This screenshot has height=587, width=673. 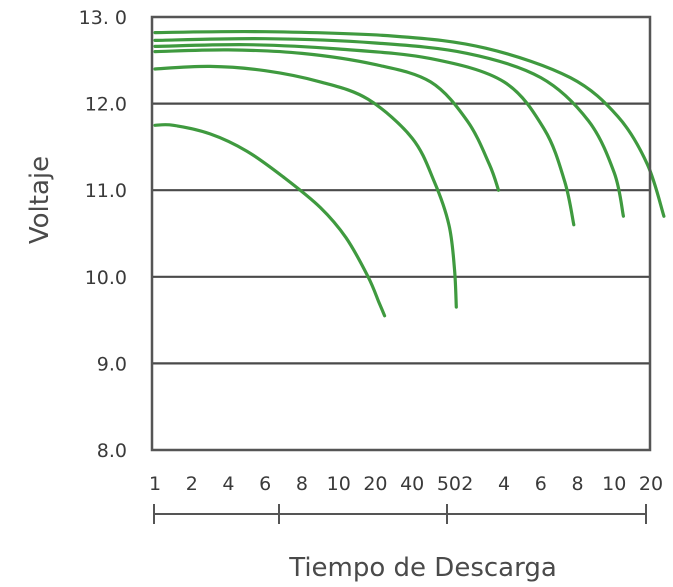 What do you see at coordinates (449, 484) in the screenshot?
I see `x-tick-label: 50` at bounding box center [449, 484].